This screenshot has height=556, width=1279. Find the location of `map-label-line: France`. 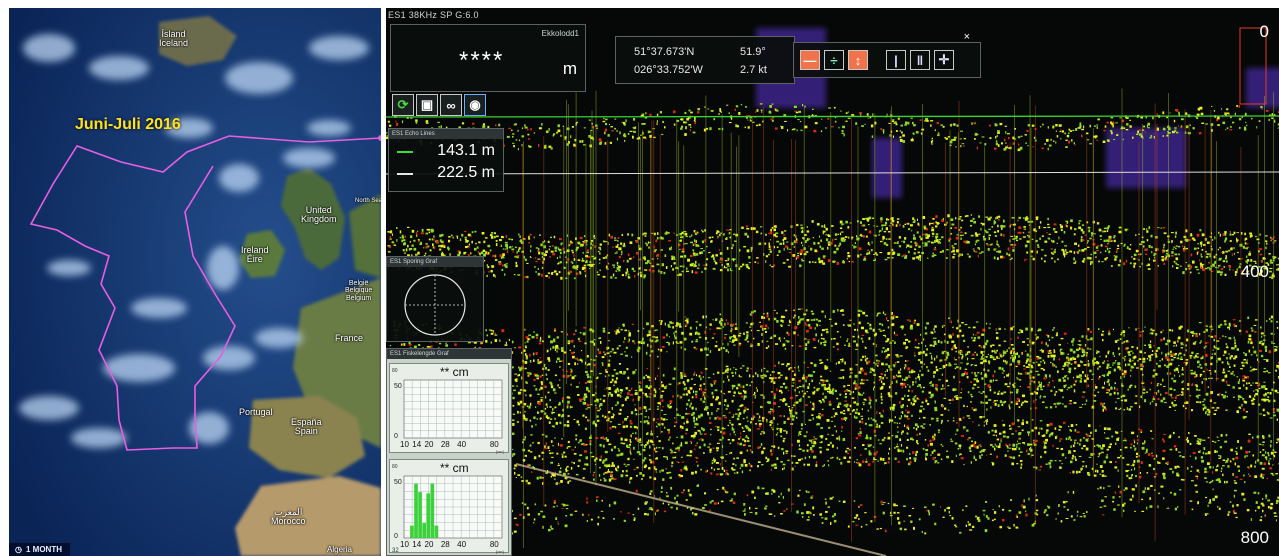

map-label-line: France is located at coordinates (349, 338).